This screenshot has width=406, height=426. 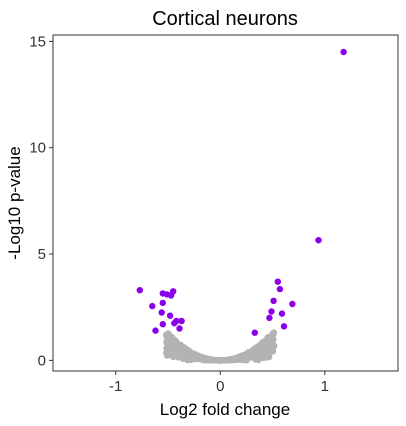 I want to click on y-axis-ticks: 0 5 10 15, so click(x=41, y=201).